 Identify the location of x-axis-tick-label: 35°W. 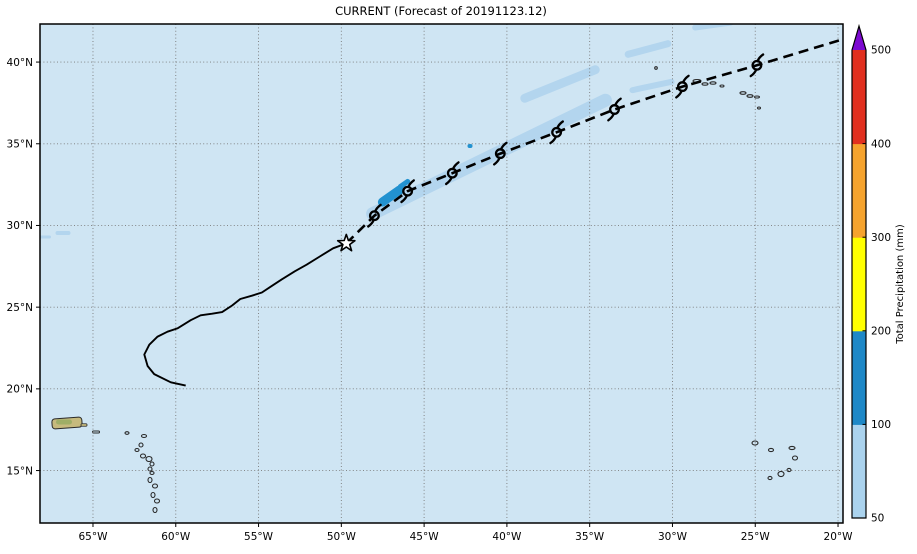
(590, 537).